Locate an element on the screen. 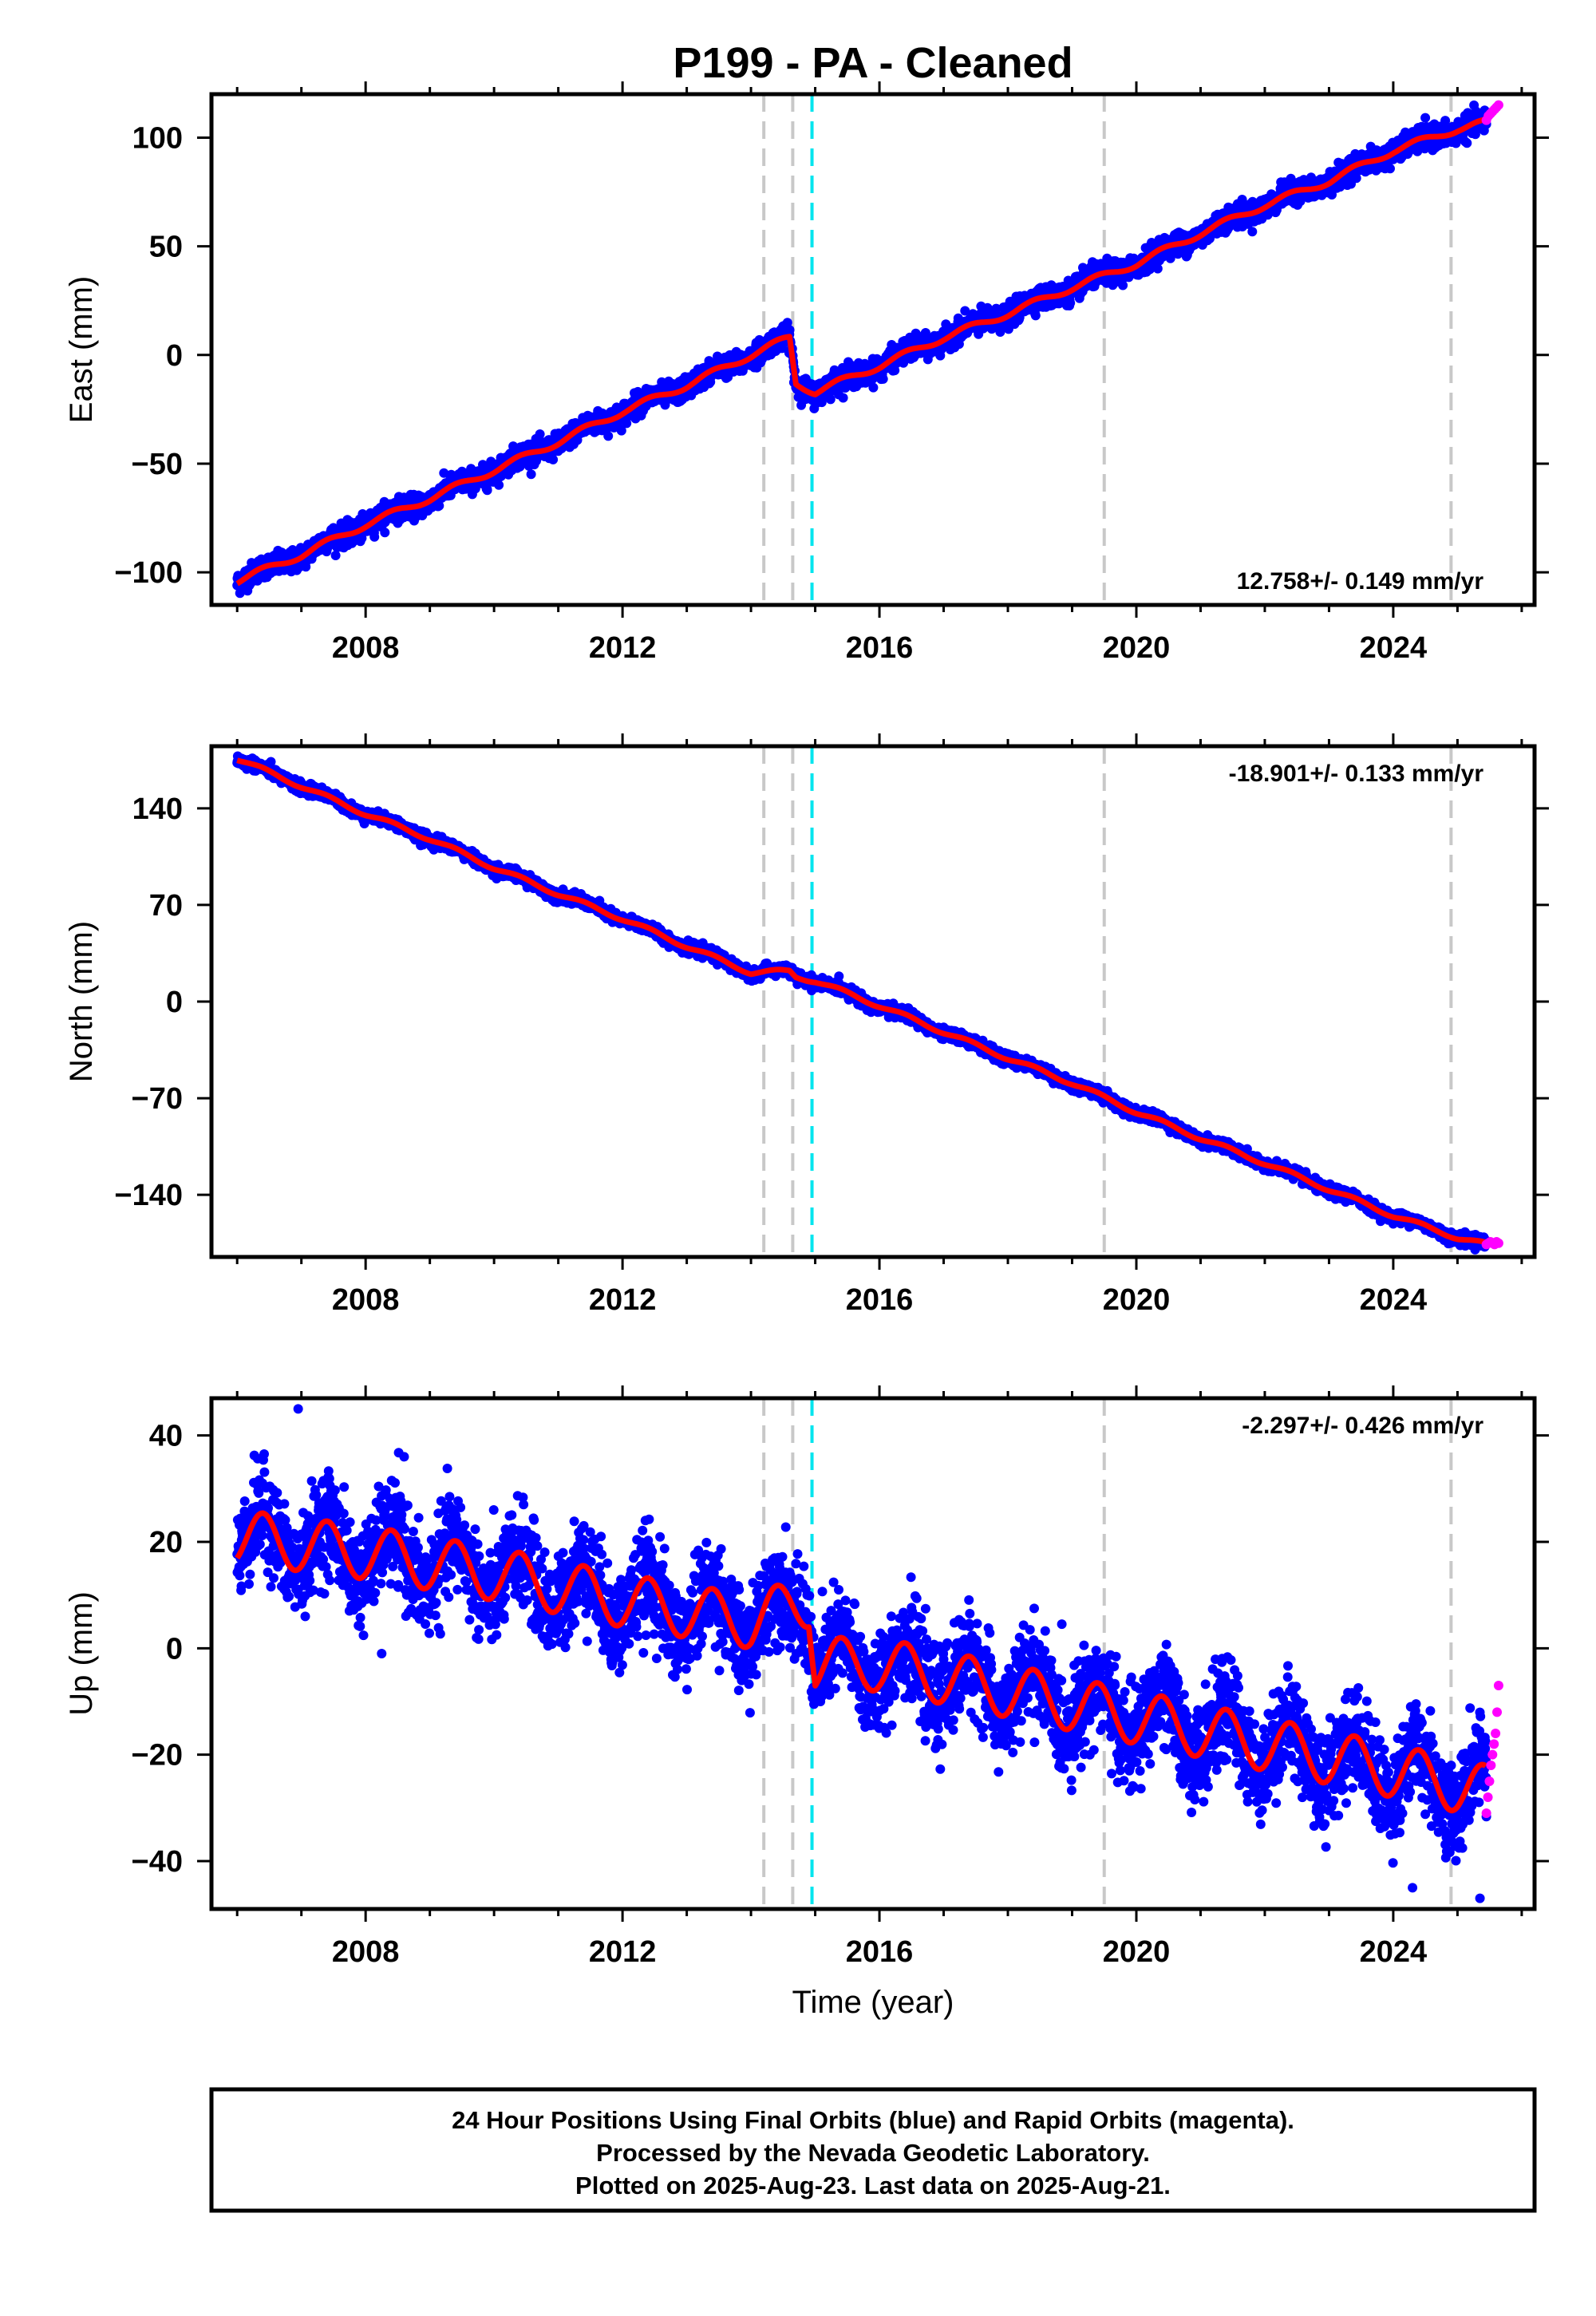 The width and height of the screenshot is (1596, 2316). east-y-tick-label: −50 is located at coordinates (157, 465).